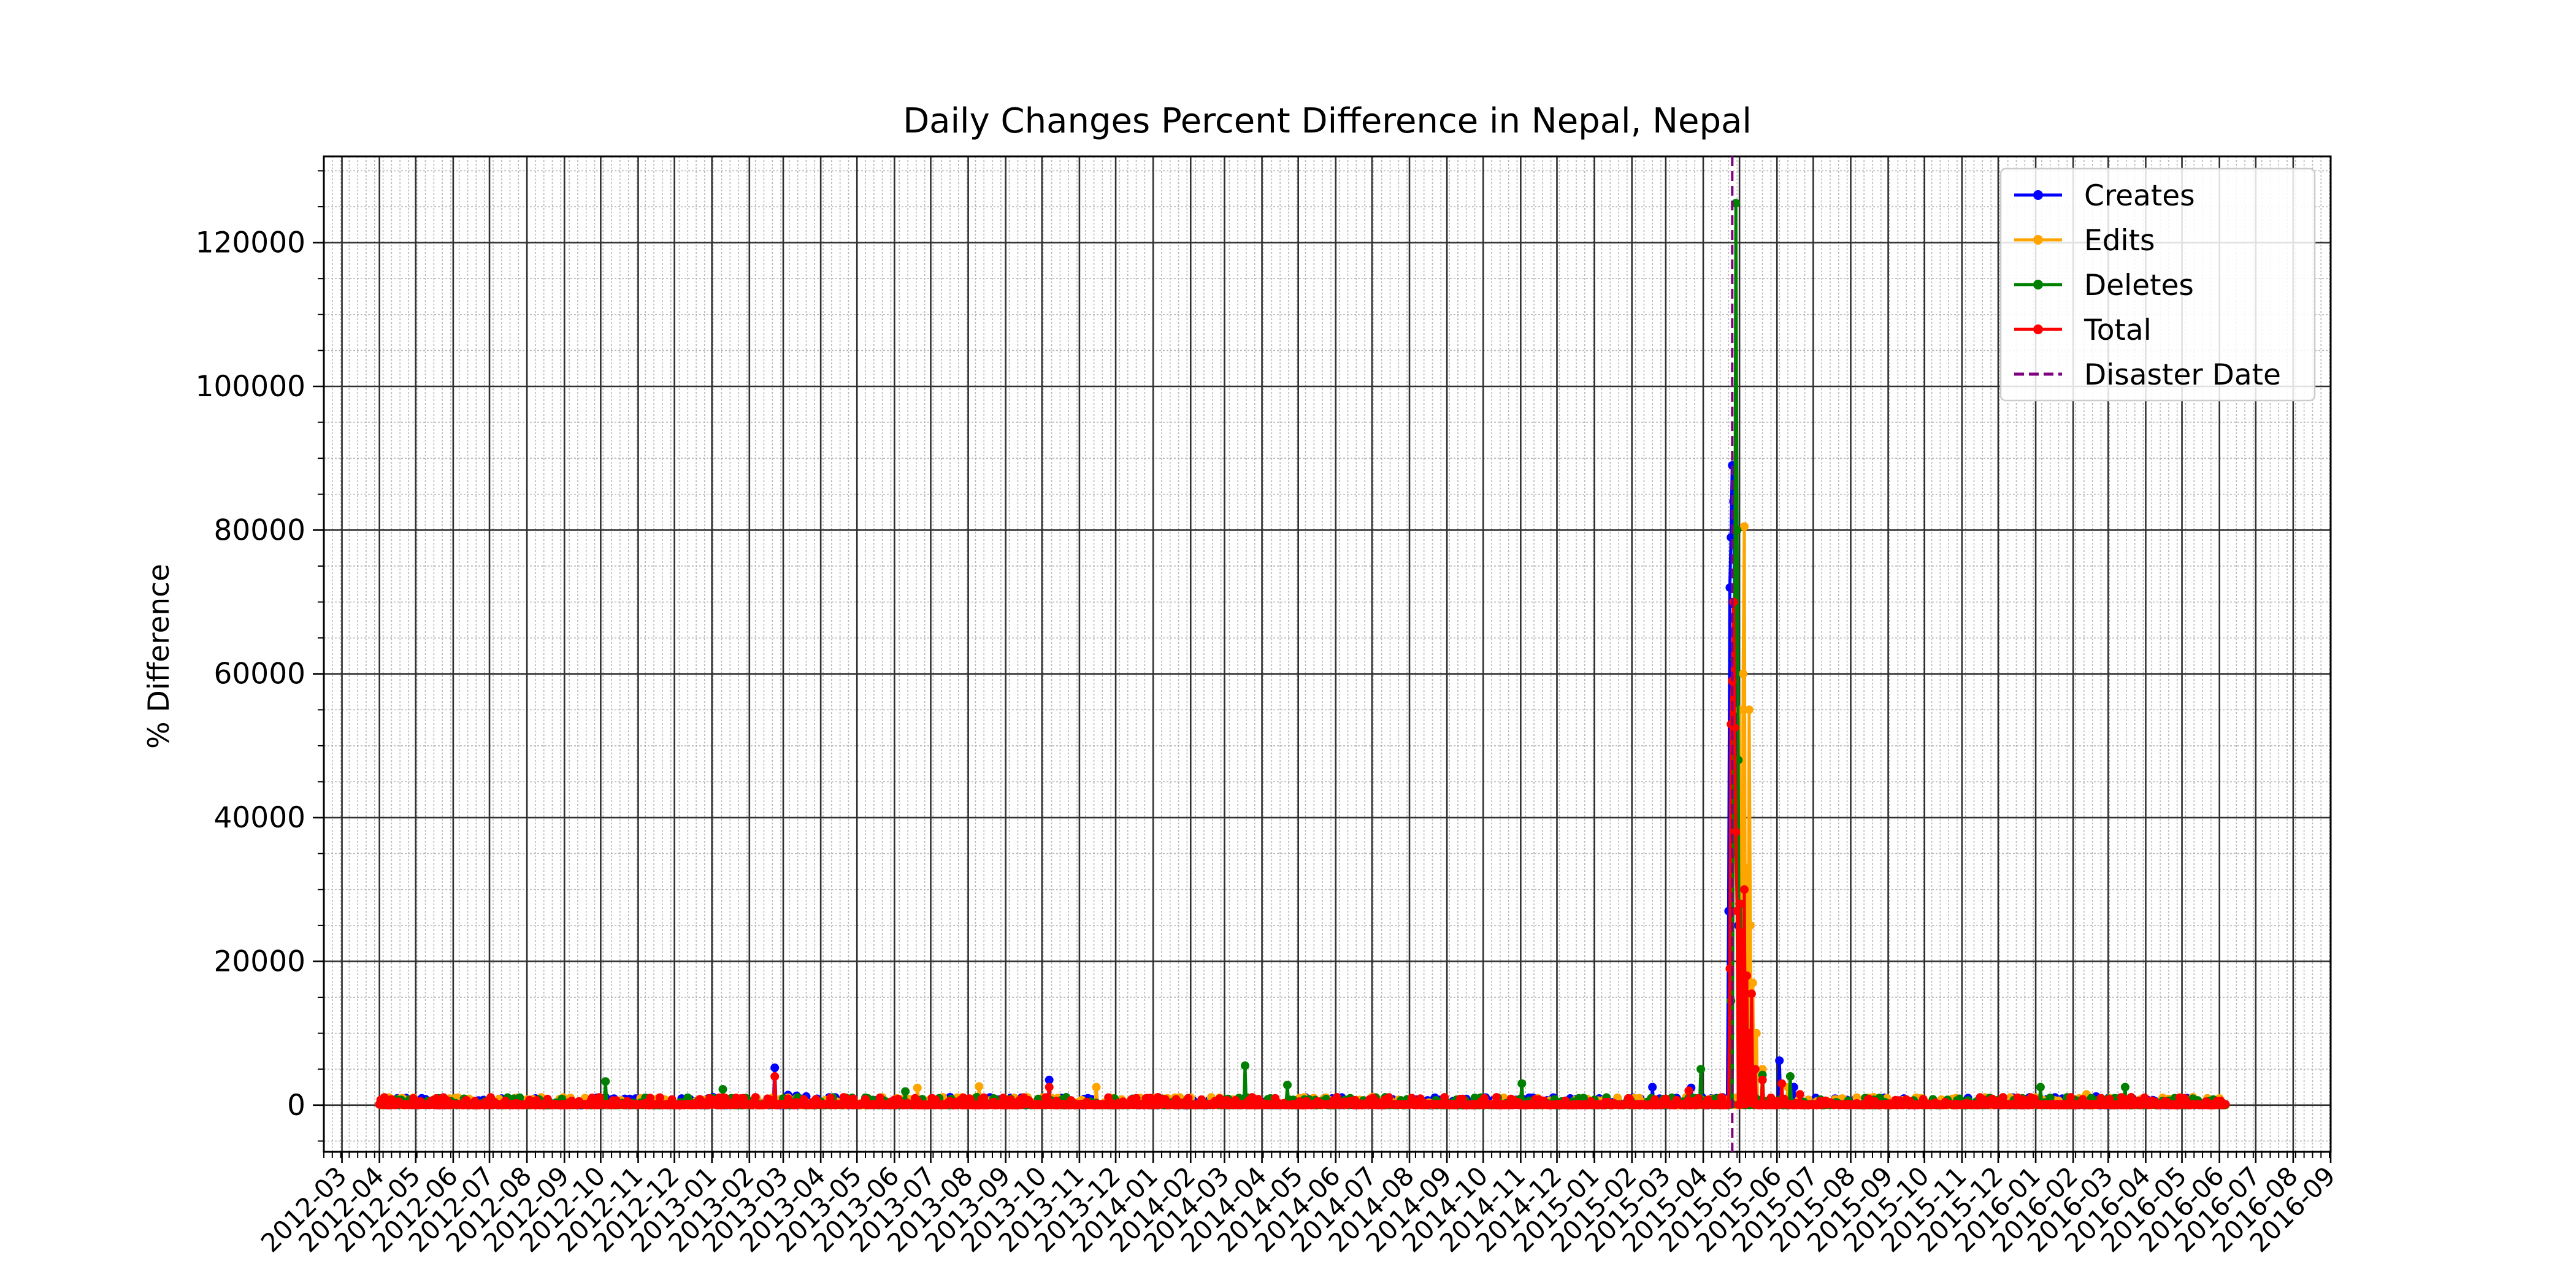  I want to click on y-tick-label: 80000, so click(259, 530).